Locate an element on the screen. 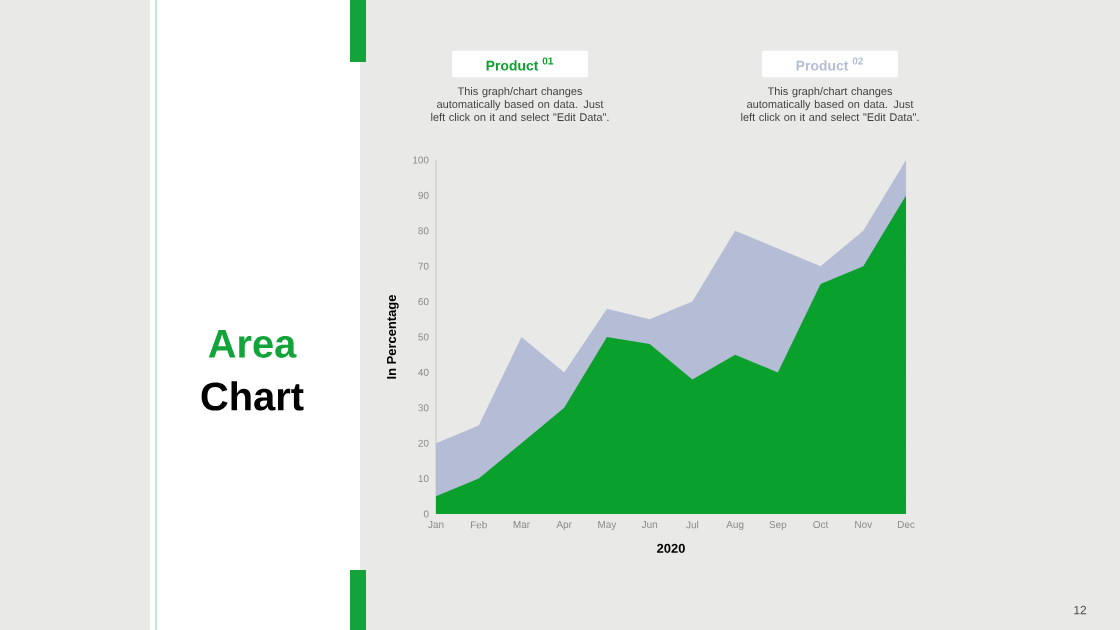  text: Area is located at coordinates (252, 344).